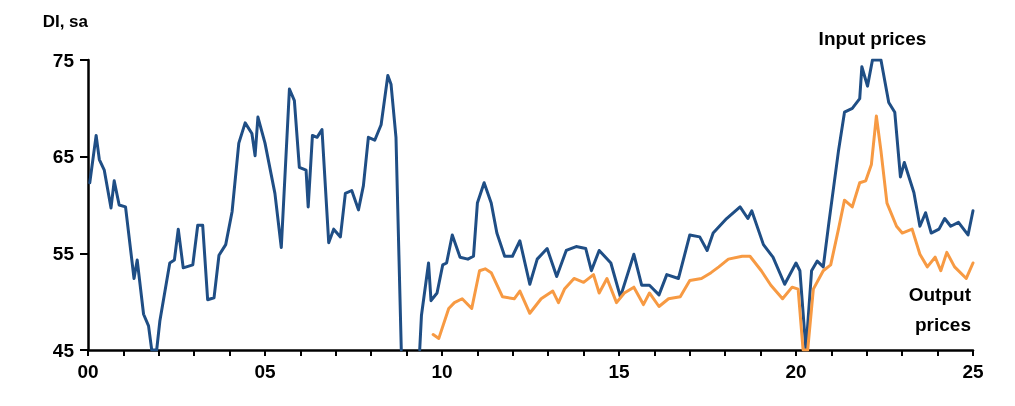  Describe the element at coordinates (88, 371) in the screenshot. I see `x-tick-label: 00` at that location.